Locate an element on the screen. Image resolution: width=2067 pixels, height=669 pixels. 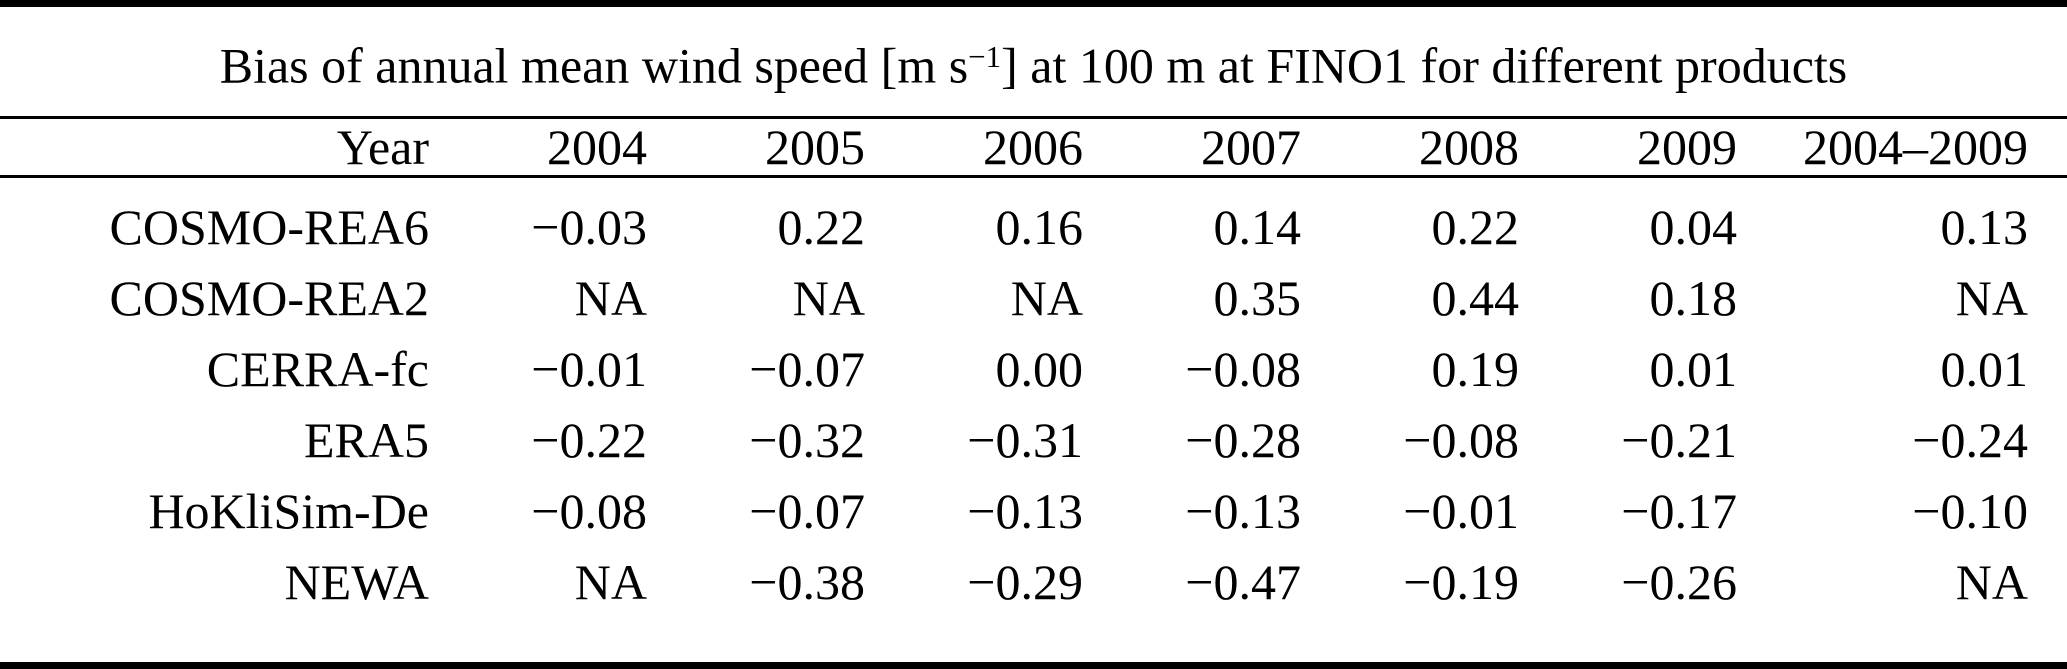
column-header-2004: 2004 is located at coordinates (538, 148).